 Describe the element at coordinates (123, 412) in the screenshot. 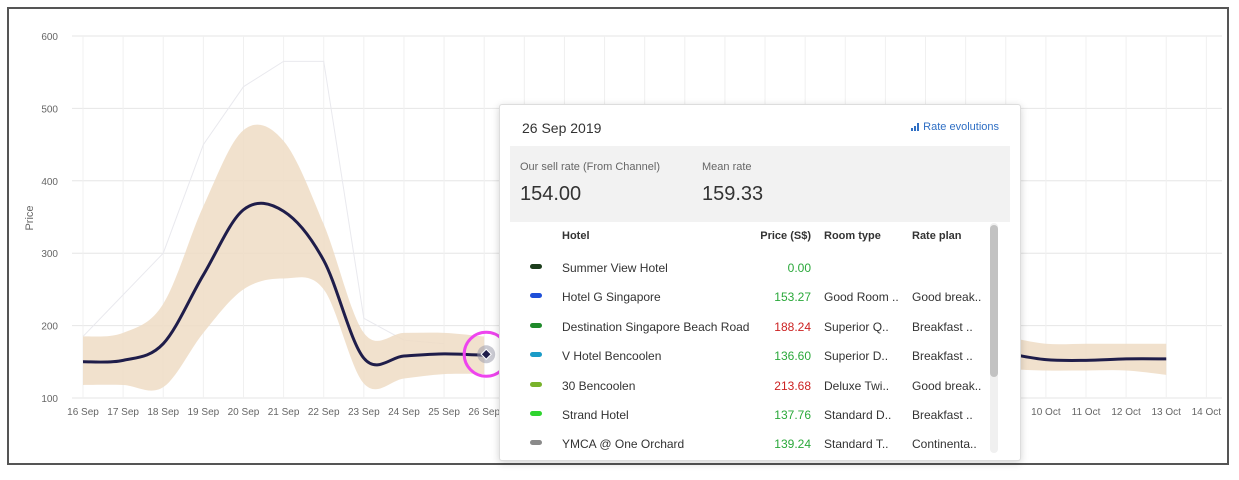

I see `x-tick-label: 17 Sep` at that location.